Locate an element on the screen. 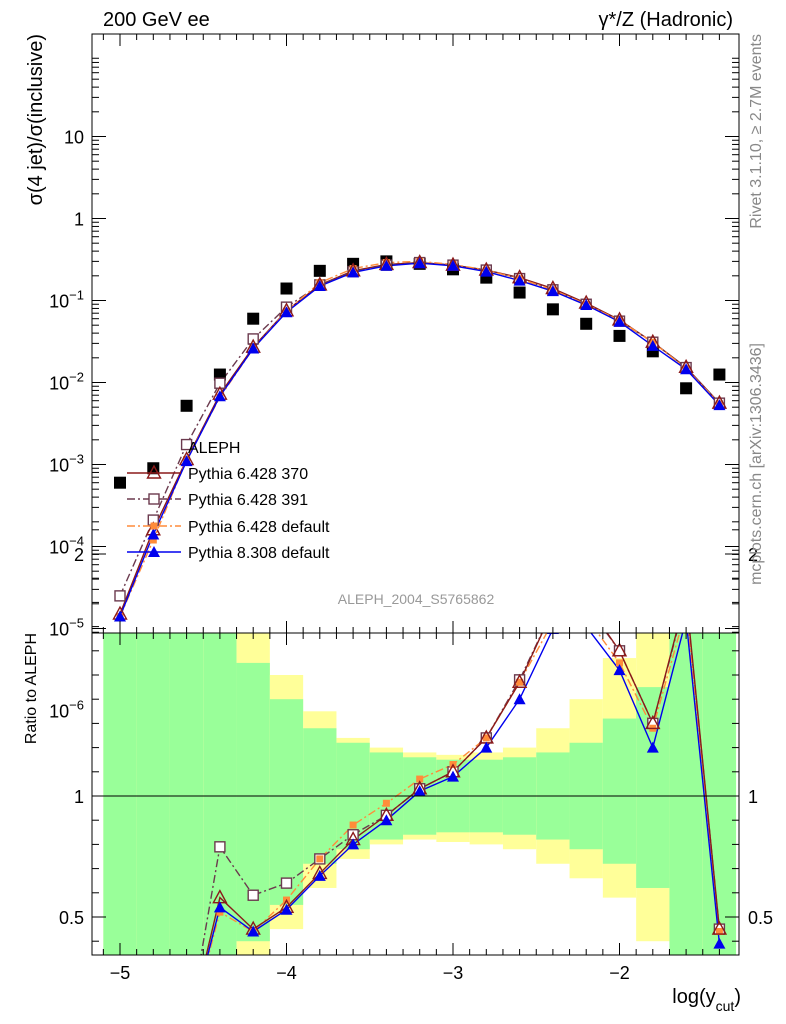  legend-marker-p370 is located at coordinates (154, 471).